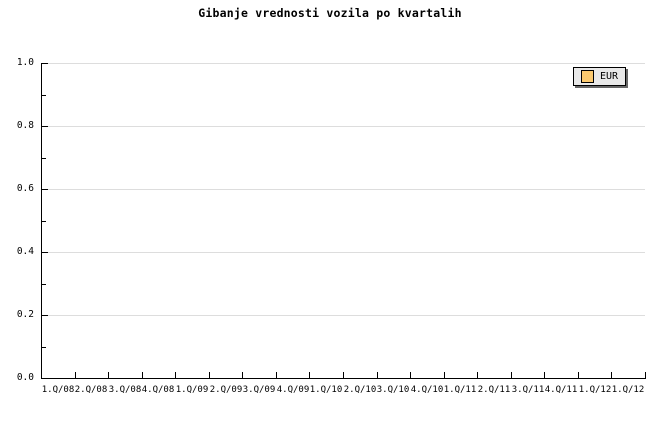  I want to click on y-tick-label: 0.4, so click(25, 251).